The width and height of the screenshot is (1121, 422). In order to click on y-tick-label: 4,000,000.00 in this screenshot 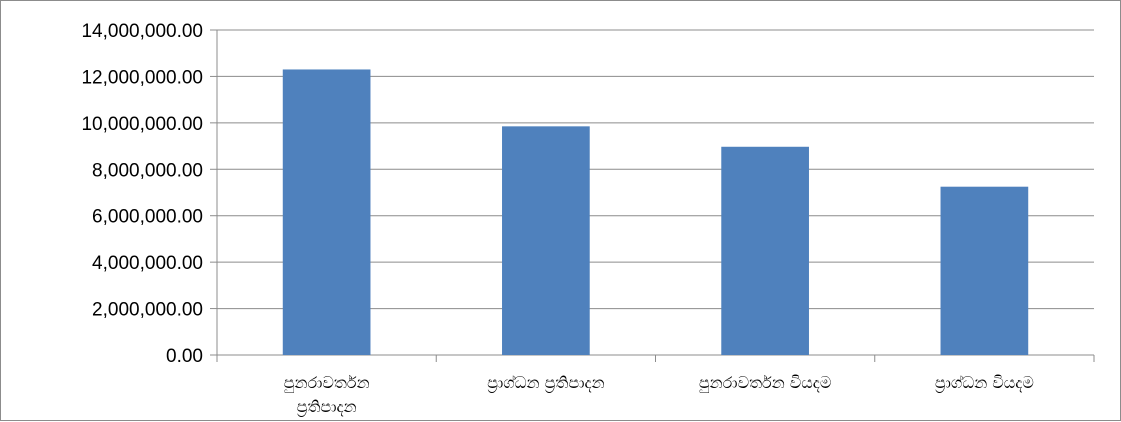, I will do `click(147, 263)`.